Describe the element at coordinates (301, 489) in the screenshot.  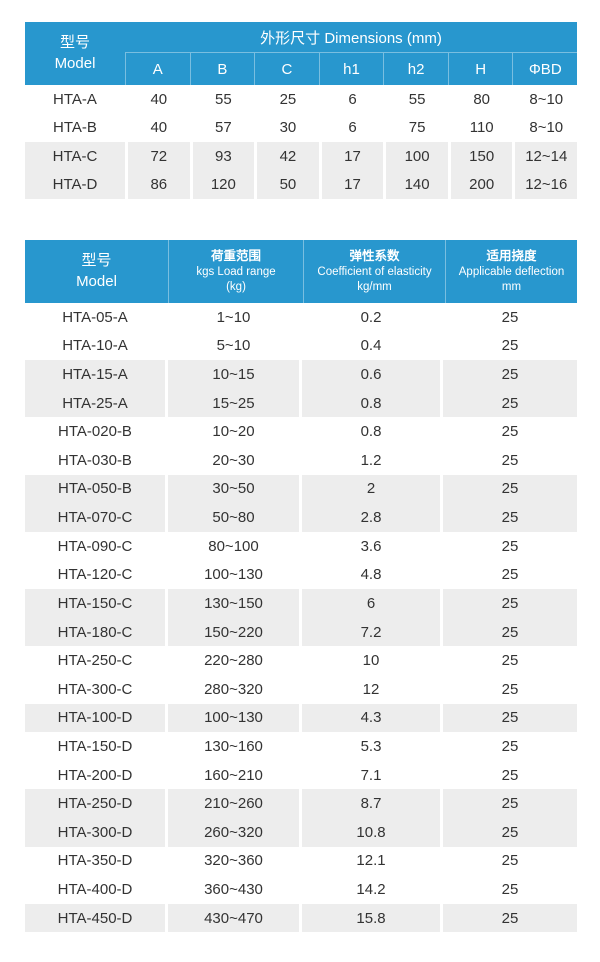
I see `spec-table-row: HTA-050-B 30~50 2 25` at that location.